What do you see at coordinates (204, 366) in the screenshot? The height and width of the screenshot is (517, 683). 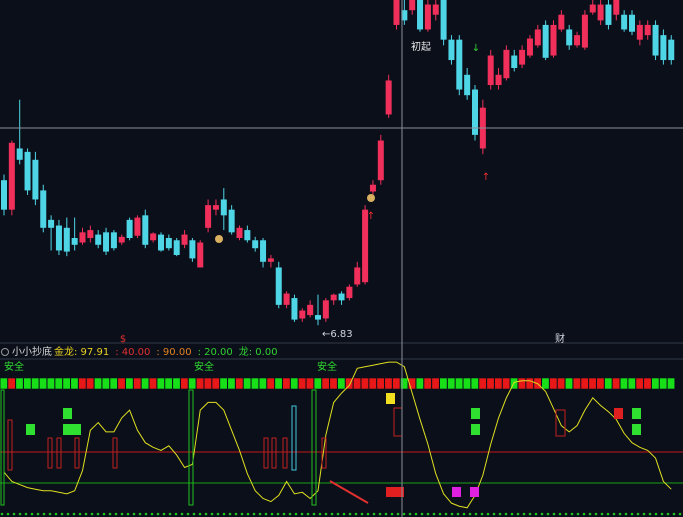 I see `signal-label: 安全` at bounding box center [204, 366].